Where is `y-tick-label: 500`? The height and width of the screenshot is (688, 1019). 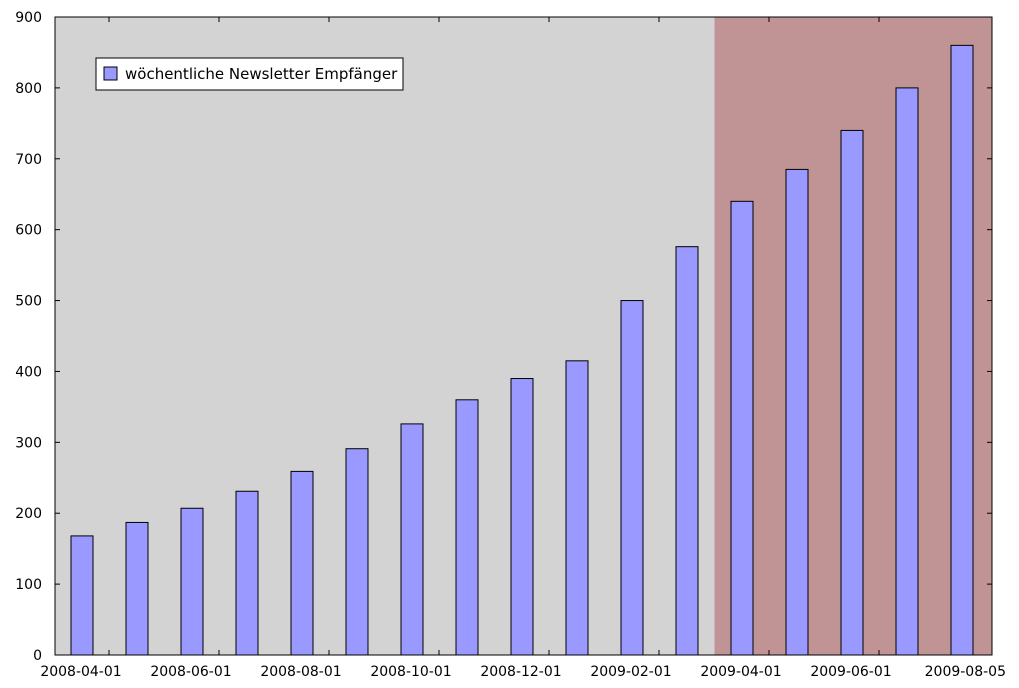 y-tick-label: 500 is located at coordinates (28, 302).